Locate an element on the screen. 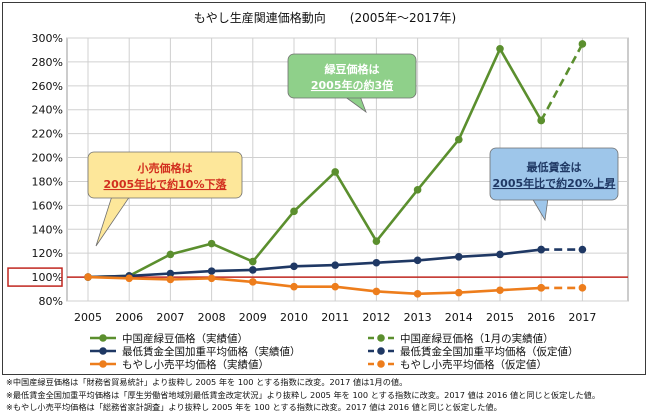 Image resolution: width=650 pixels, height=415 pixels. legend-label-2: 最低賃金全国加重平均価格（実績値） is located at coordinates (211, 351).